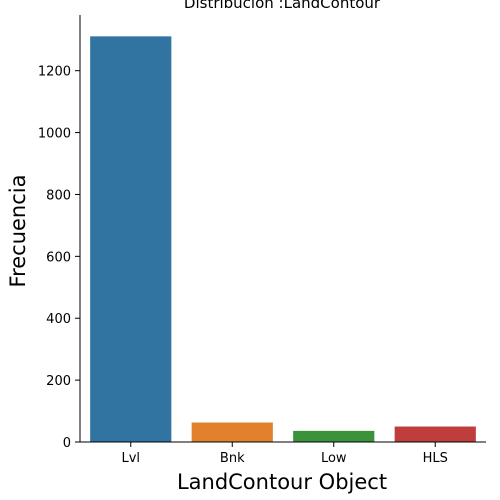  I want to click on x-tick-label: Low, so click(334, 458).